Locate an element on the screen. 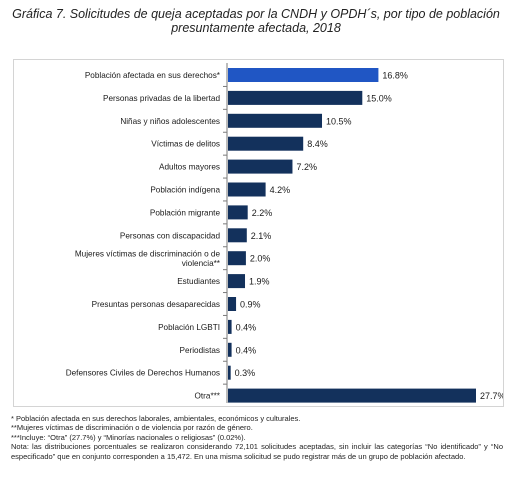  category-label: Periodistas is located at coordinates (199, 350).